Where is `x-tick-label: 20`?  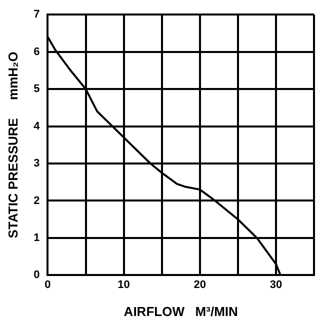
x-tick-label: 20 is located at coordinates (200, 284).